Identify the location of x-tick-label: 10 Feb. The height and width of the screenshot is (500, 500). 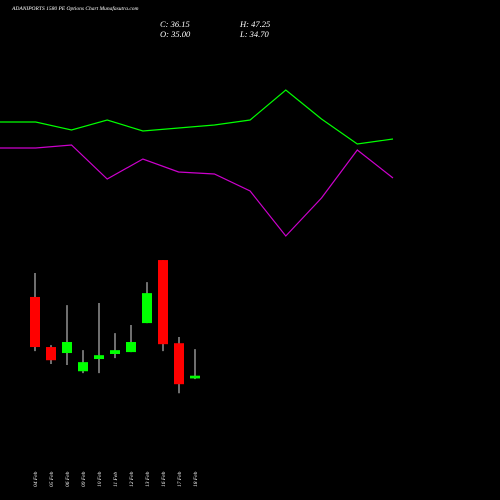
(100, 479).